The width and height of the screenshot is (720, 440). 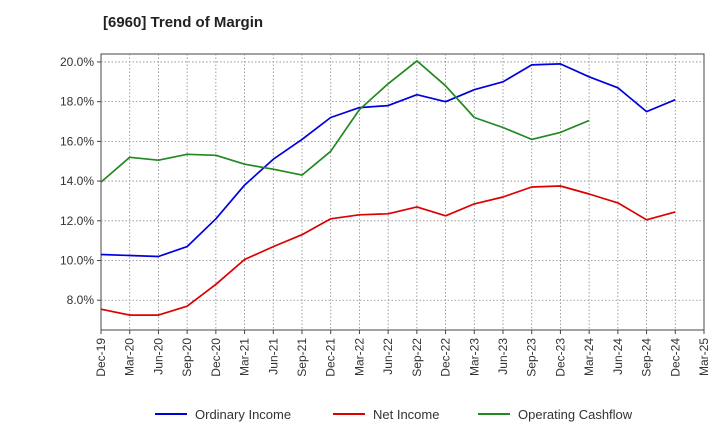 I want to click on x-tick-label: Mar-25, so click(x=704, y=357).